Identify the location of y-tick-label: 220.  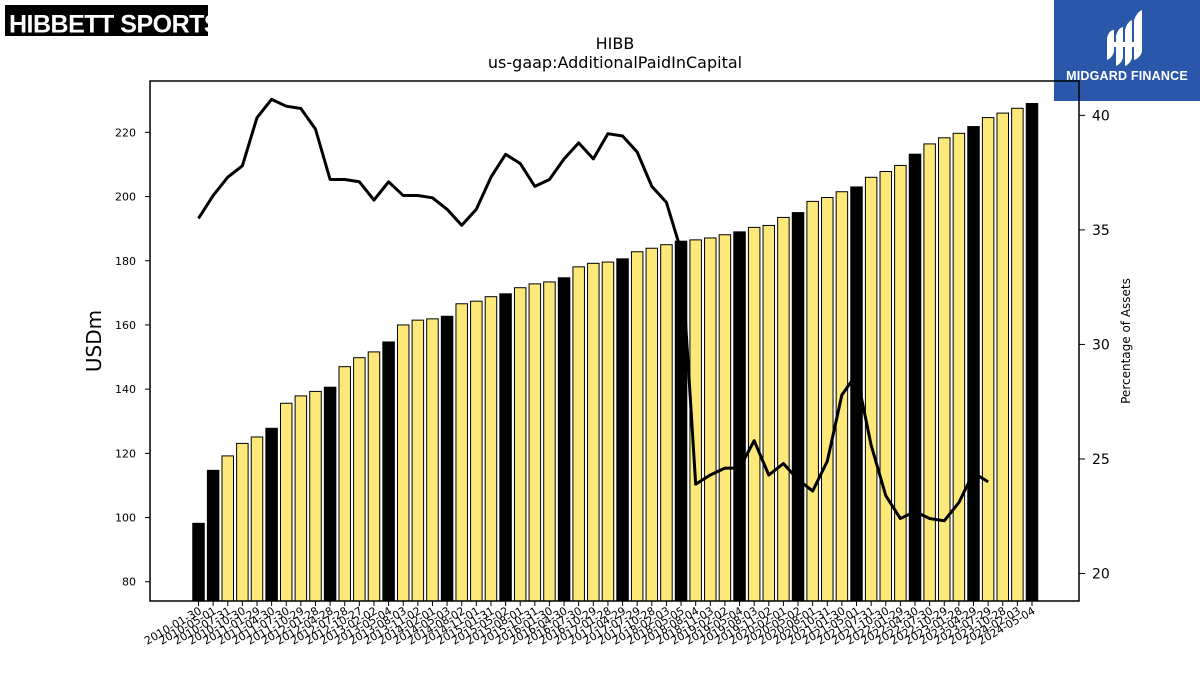
(125, 132).